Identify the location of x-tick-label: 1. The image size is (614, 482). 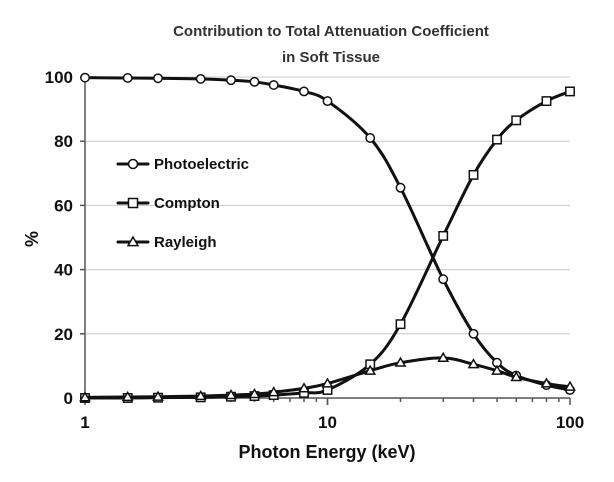
(84, 422).